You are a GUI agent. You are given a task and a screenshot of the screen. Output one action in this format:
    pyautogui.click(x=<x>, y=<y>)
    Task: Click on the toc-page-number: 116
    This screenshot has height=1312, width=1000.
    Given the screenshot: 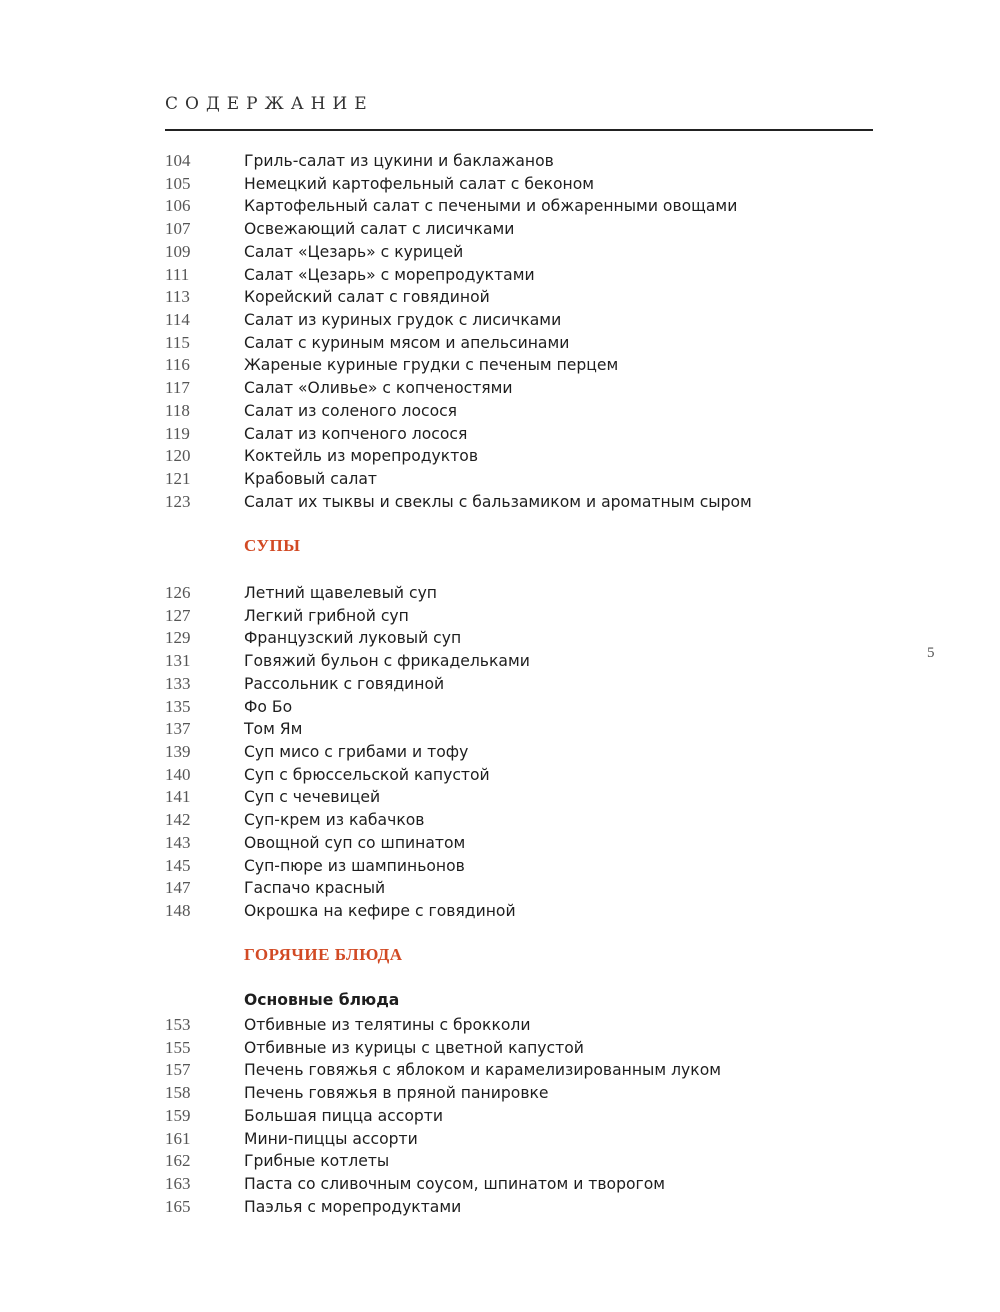 What is the action you would take?
    pyautogui.click(x=177, y=365)
    